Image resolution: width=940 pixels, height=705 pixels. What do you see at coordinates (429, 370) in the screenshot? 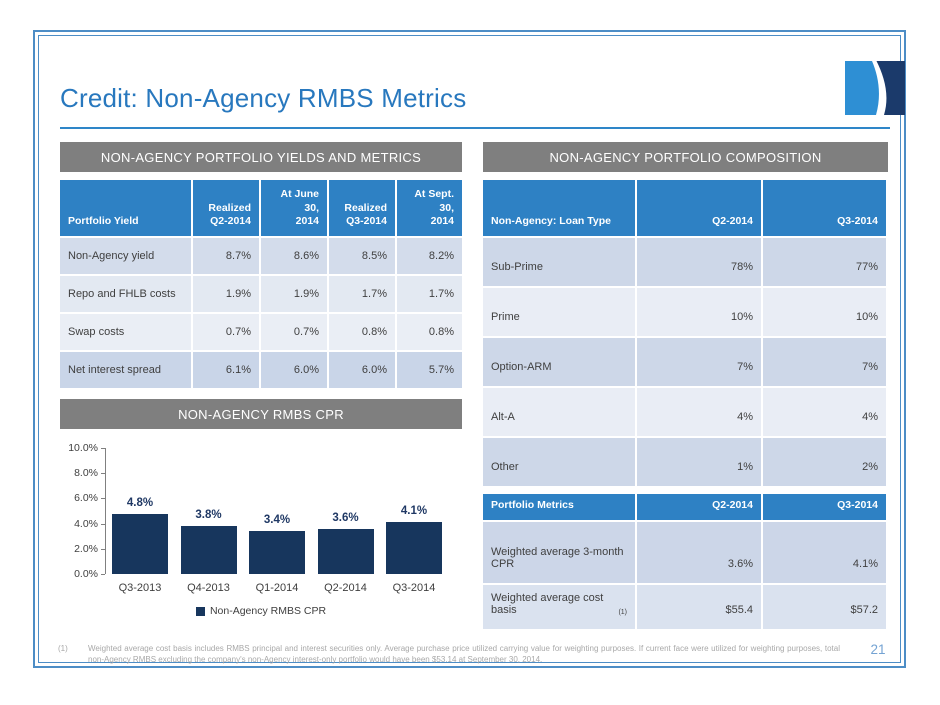
I see `cell-value: 5.7%` at bounding box center [429, 370].